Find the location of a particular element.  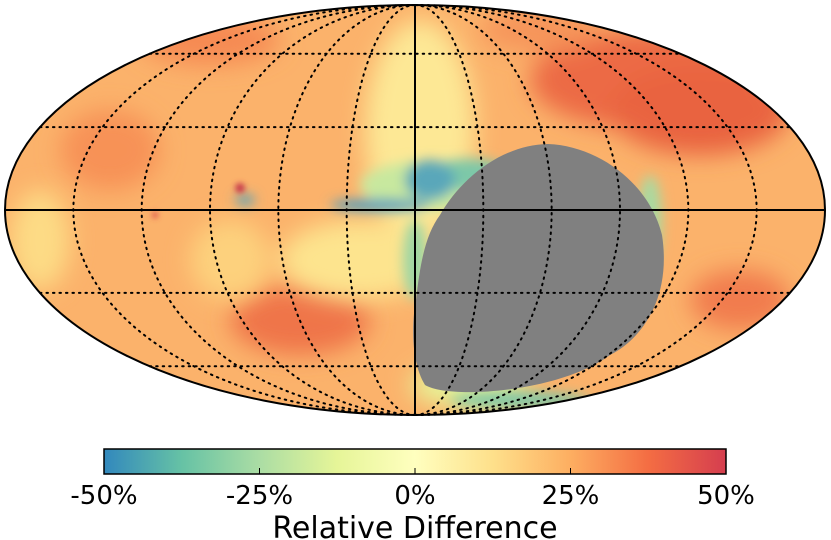

colorbar-tick-label: 50% is located at coordinates (726, 496).